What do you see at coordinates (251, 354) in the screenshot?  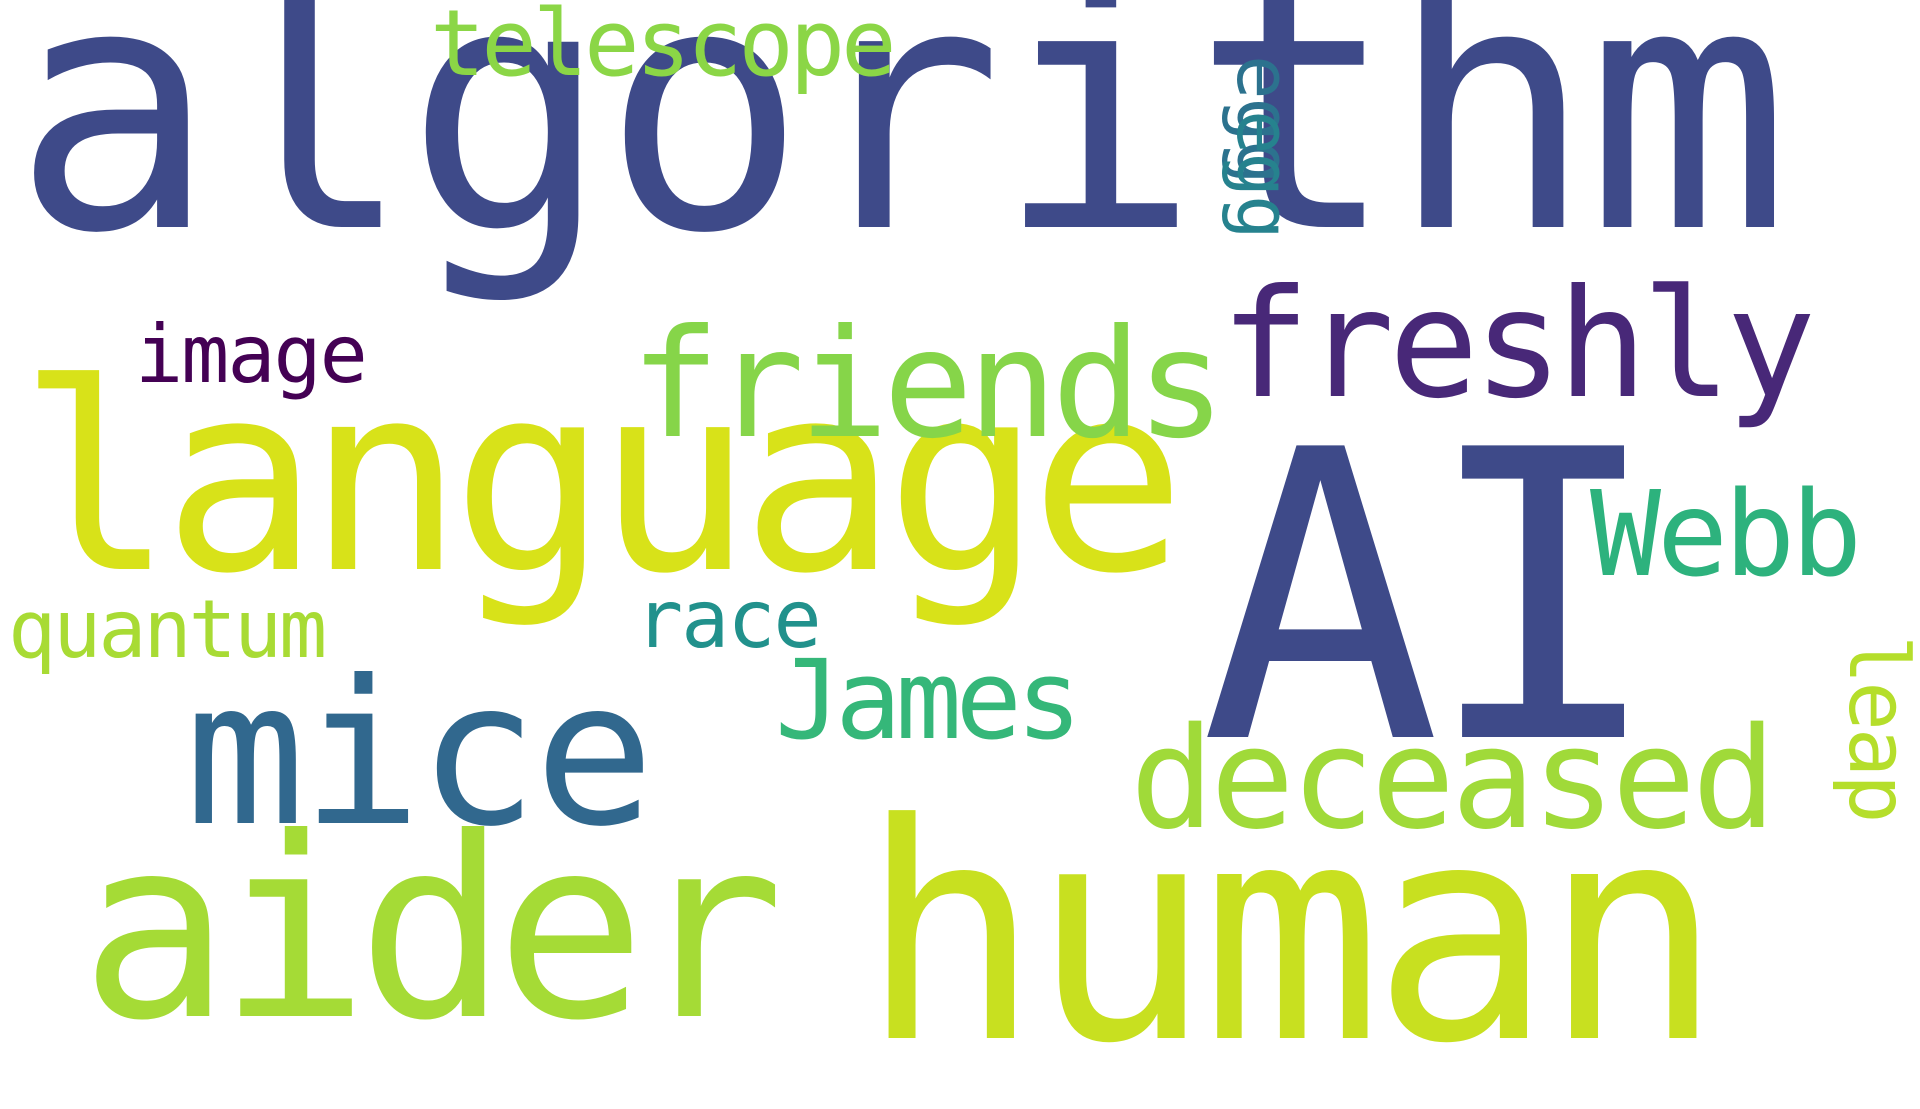 I see `word-image: image` at bounding box center [251, 354].